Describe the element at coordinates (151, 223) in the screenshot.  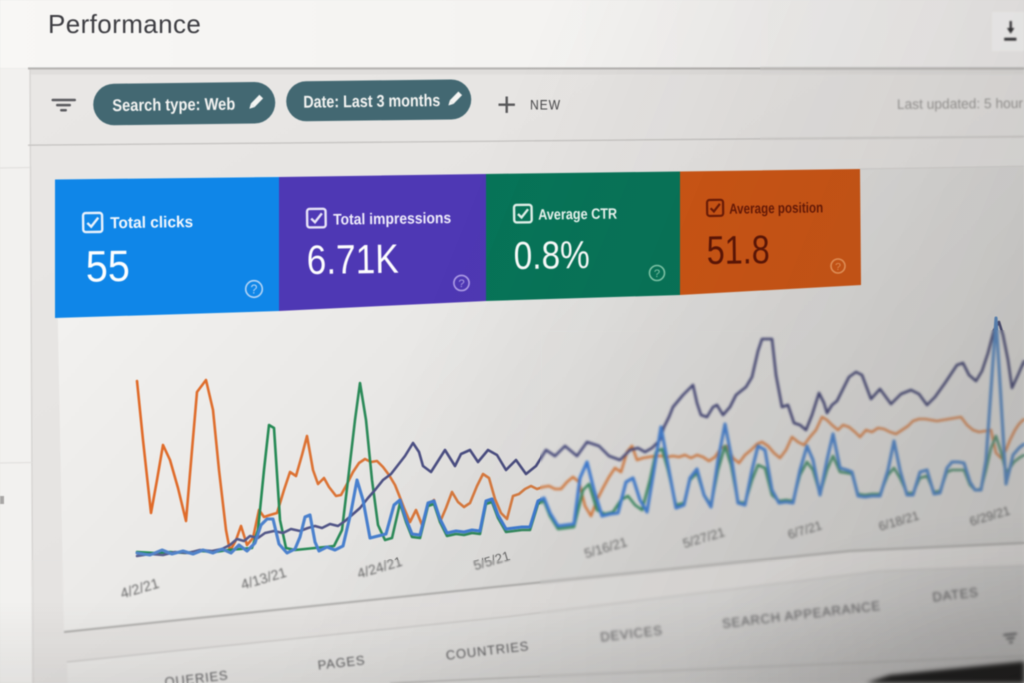
I see `svg-text: Total clicks` at that location.